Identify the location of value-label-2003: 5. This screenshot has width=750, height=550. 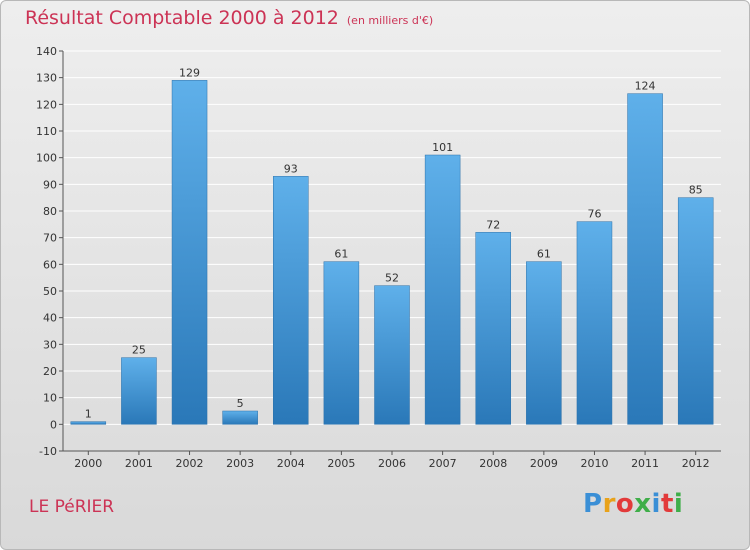
(240, 403).